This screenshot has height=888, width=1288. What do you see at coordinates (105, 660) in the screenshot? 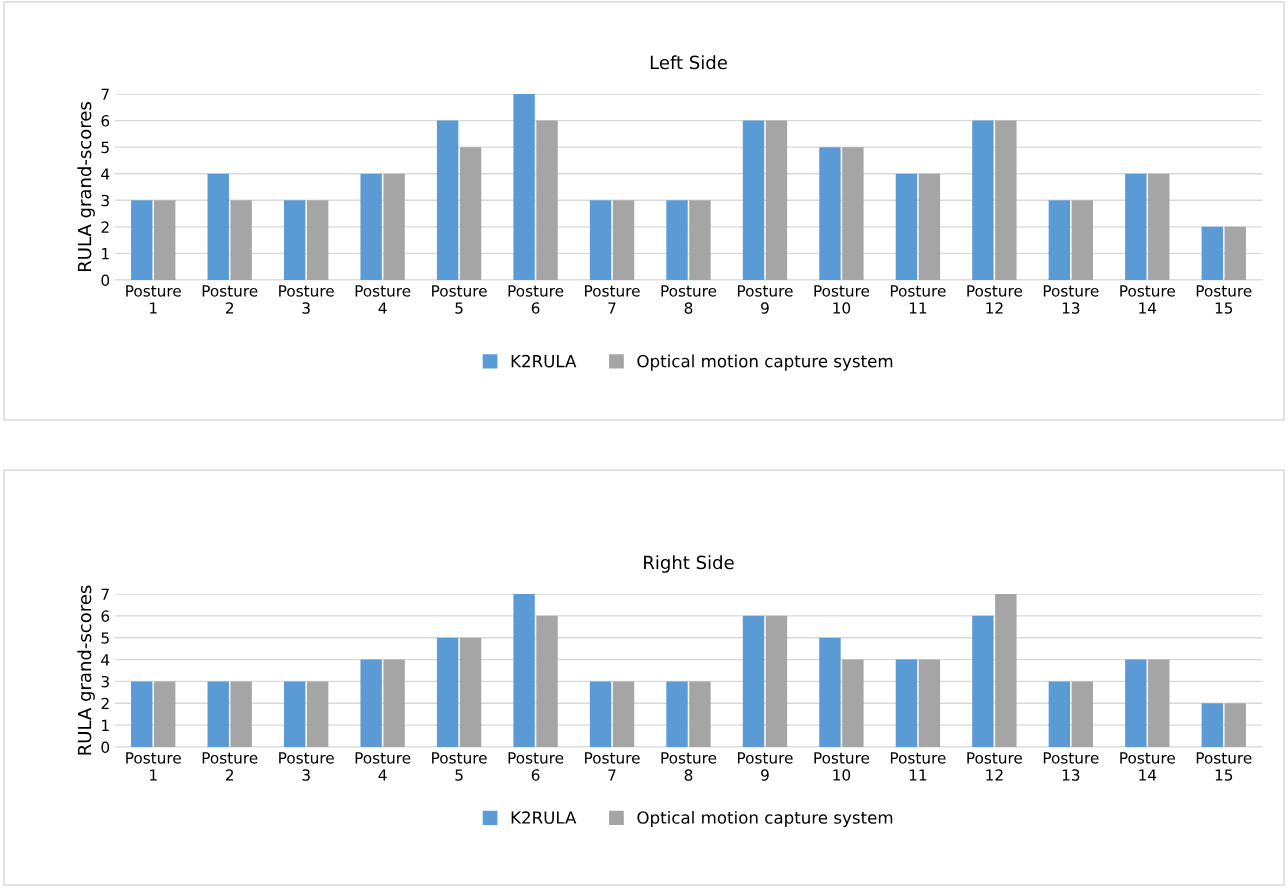
I see `y-tick-label: 4` at bounding box center [105, 660].